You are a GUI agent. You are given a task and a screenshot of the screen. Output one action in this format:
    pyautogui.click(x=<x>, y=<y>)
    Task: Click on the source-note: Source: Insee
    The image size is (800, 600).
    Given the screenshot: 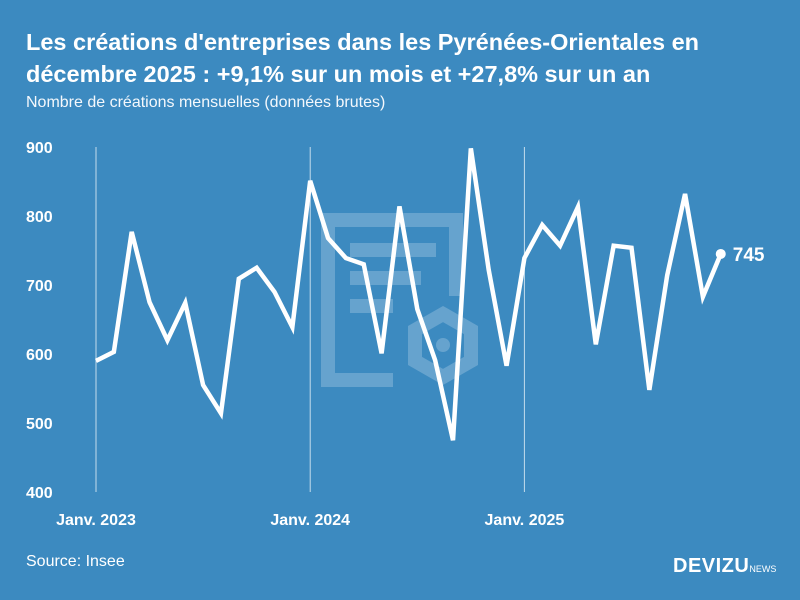 What is the action you would take?
    pyautogui.click(x=75, y=561)
    